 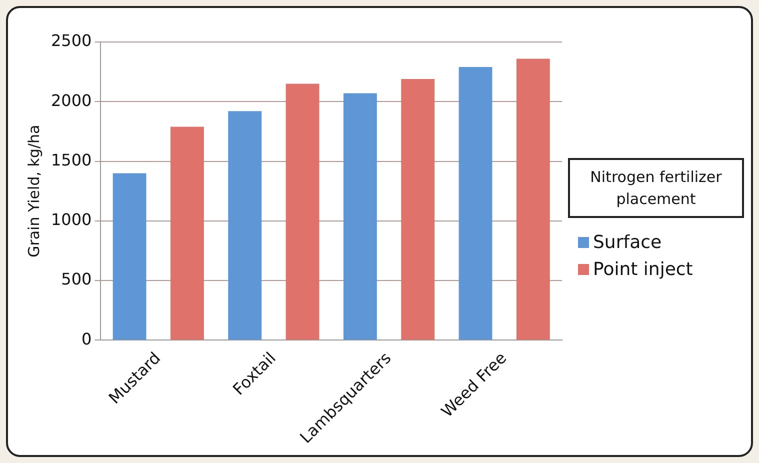 What do you see at coordinates (656, 188) in the screenshot?
I see `legend-title: Nitrogen fertilizer placement` at bounding box center [656, 188].